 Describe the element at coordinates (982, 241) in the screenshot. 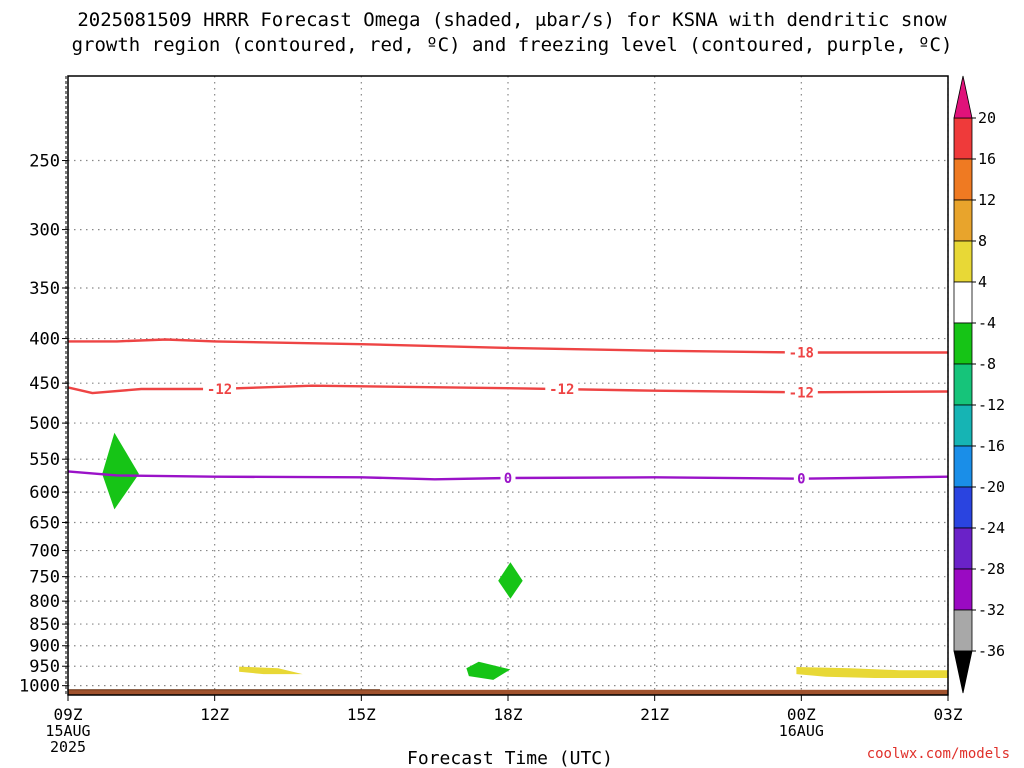

I see `colorbar-label: 8` at that location.